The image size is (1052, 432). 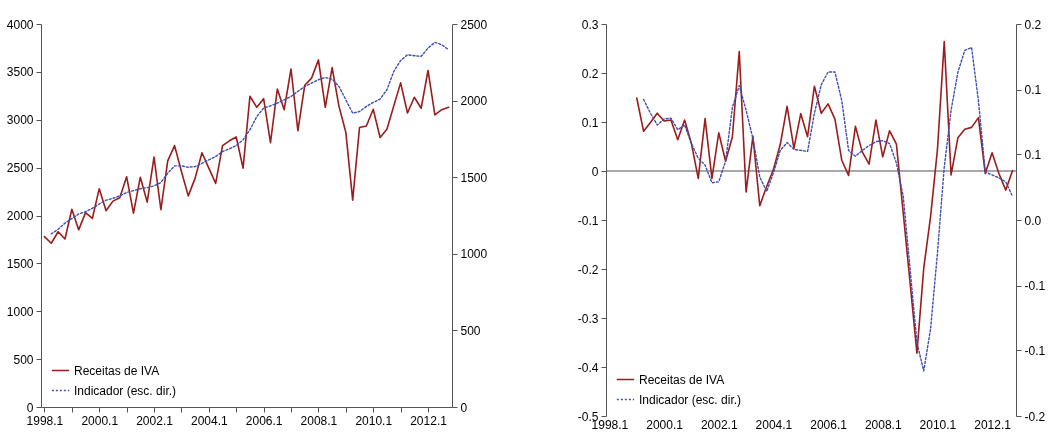 I want to click on y-tick-label: 2500, so click(x=20, y=168).